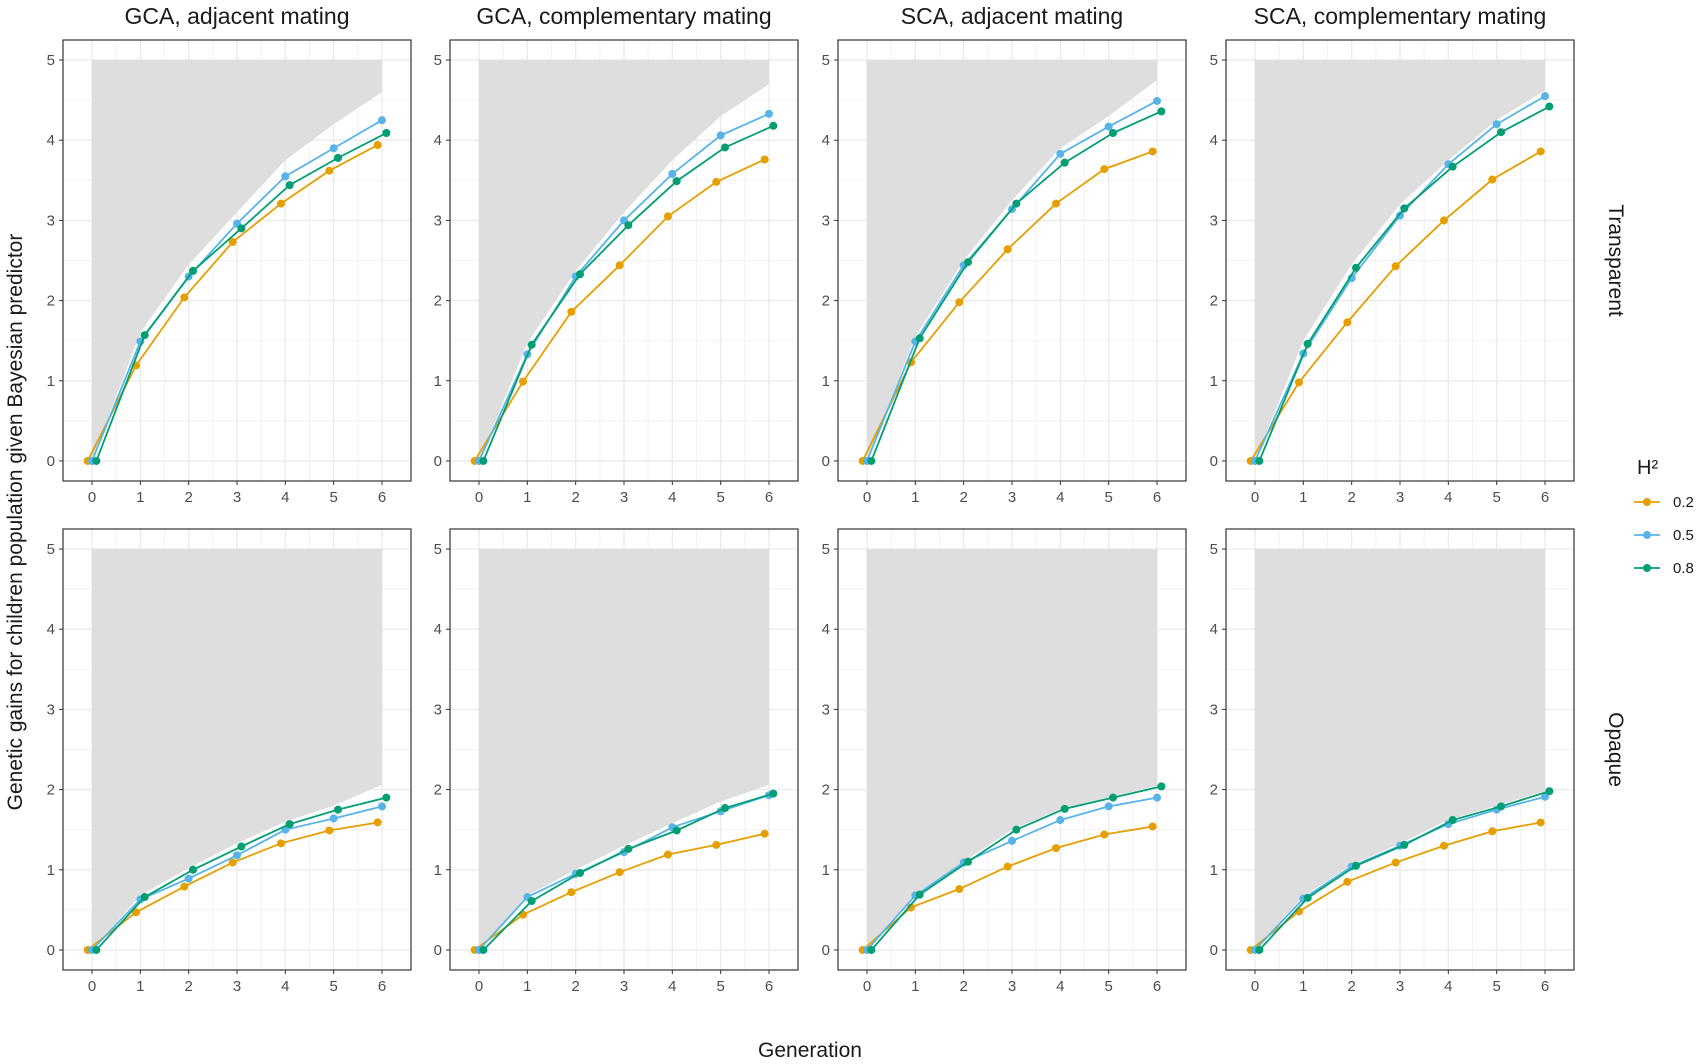 The image size is (1696, 1064). What do you see at coordinates (623, 16) in the screenshot?
I see `column-strip-label: GCA, complementary mating` at bounding box center [623, 16].